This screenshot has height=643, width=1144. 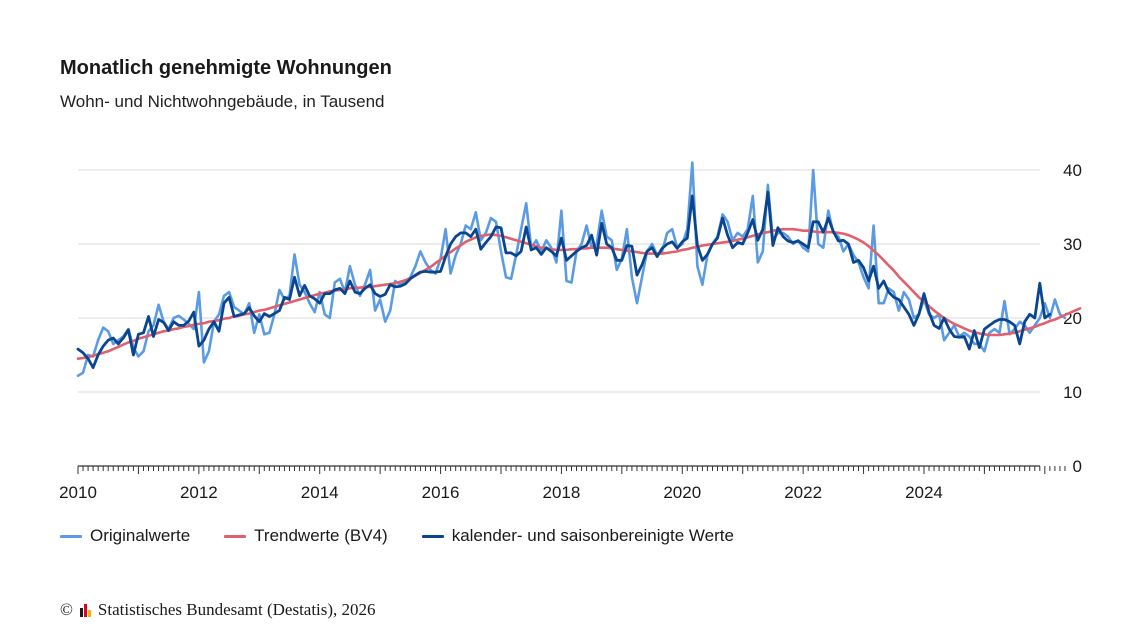 I want to click on legend-item-adjusted: kalender- und saisonbereinigte Werte, so click(x=577, y=536).